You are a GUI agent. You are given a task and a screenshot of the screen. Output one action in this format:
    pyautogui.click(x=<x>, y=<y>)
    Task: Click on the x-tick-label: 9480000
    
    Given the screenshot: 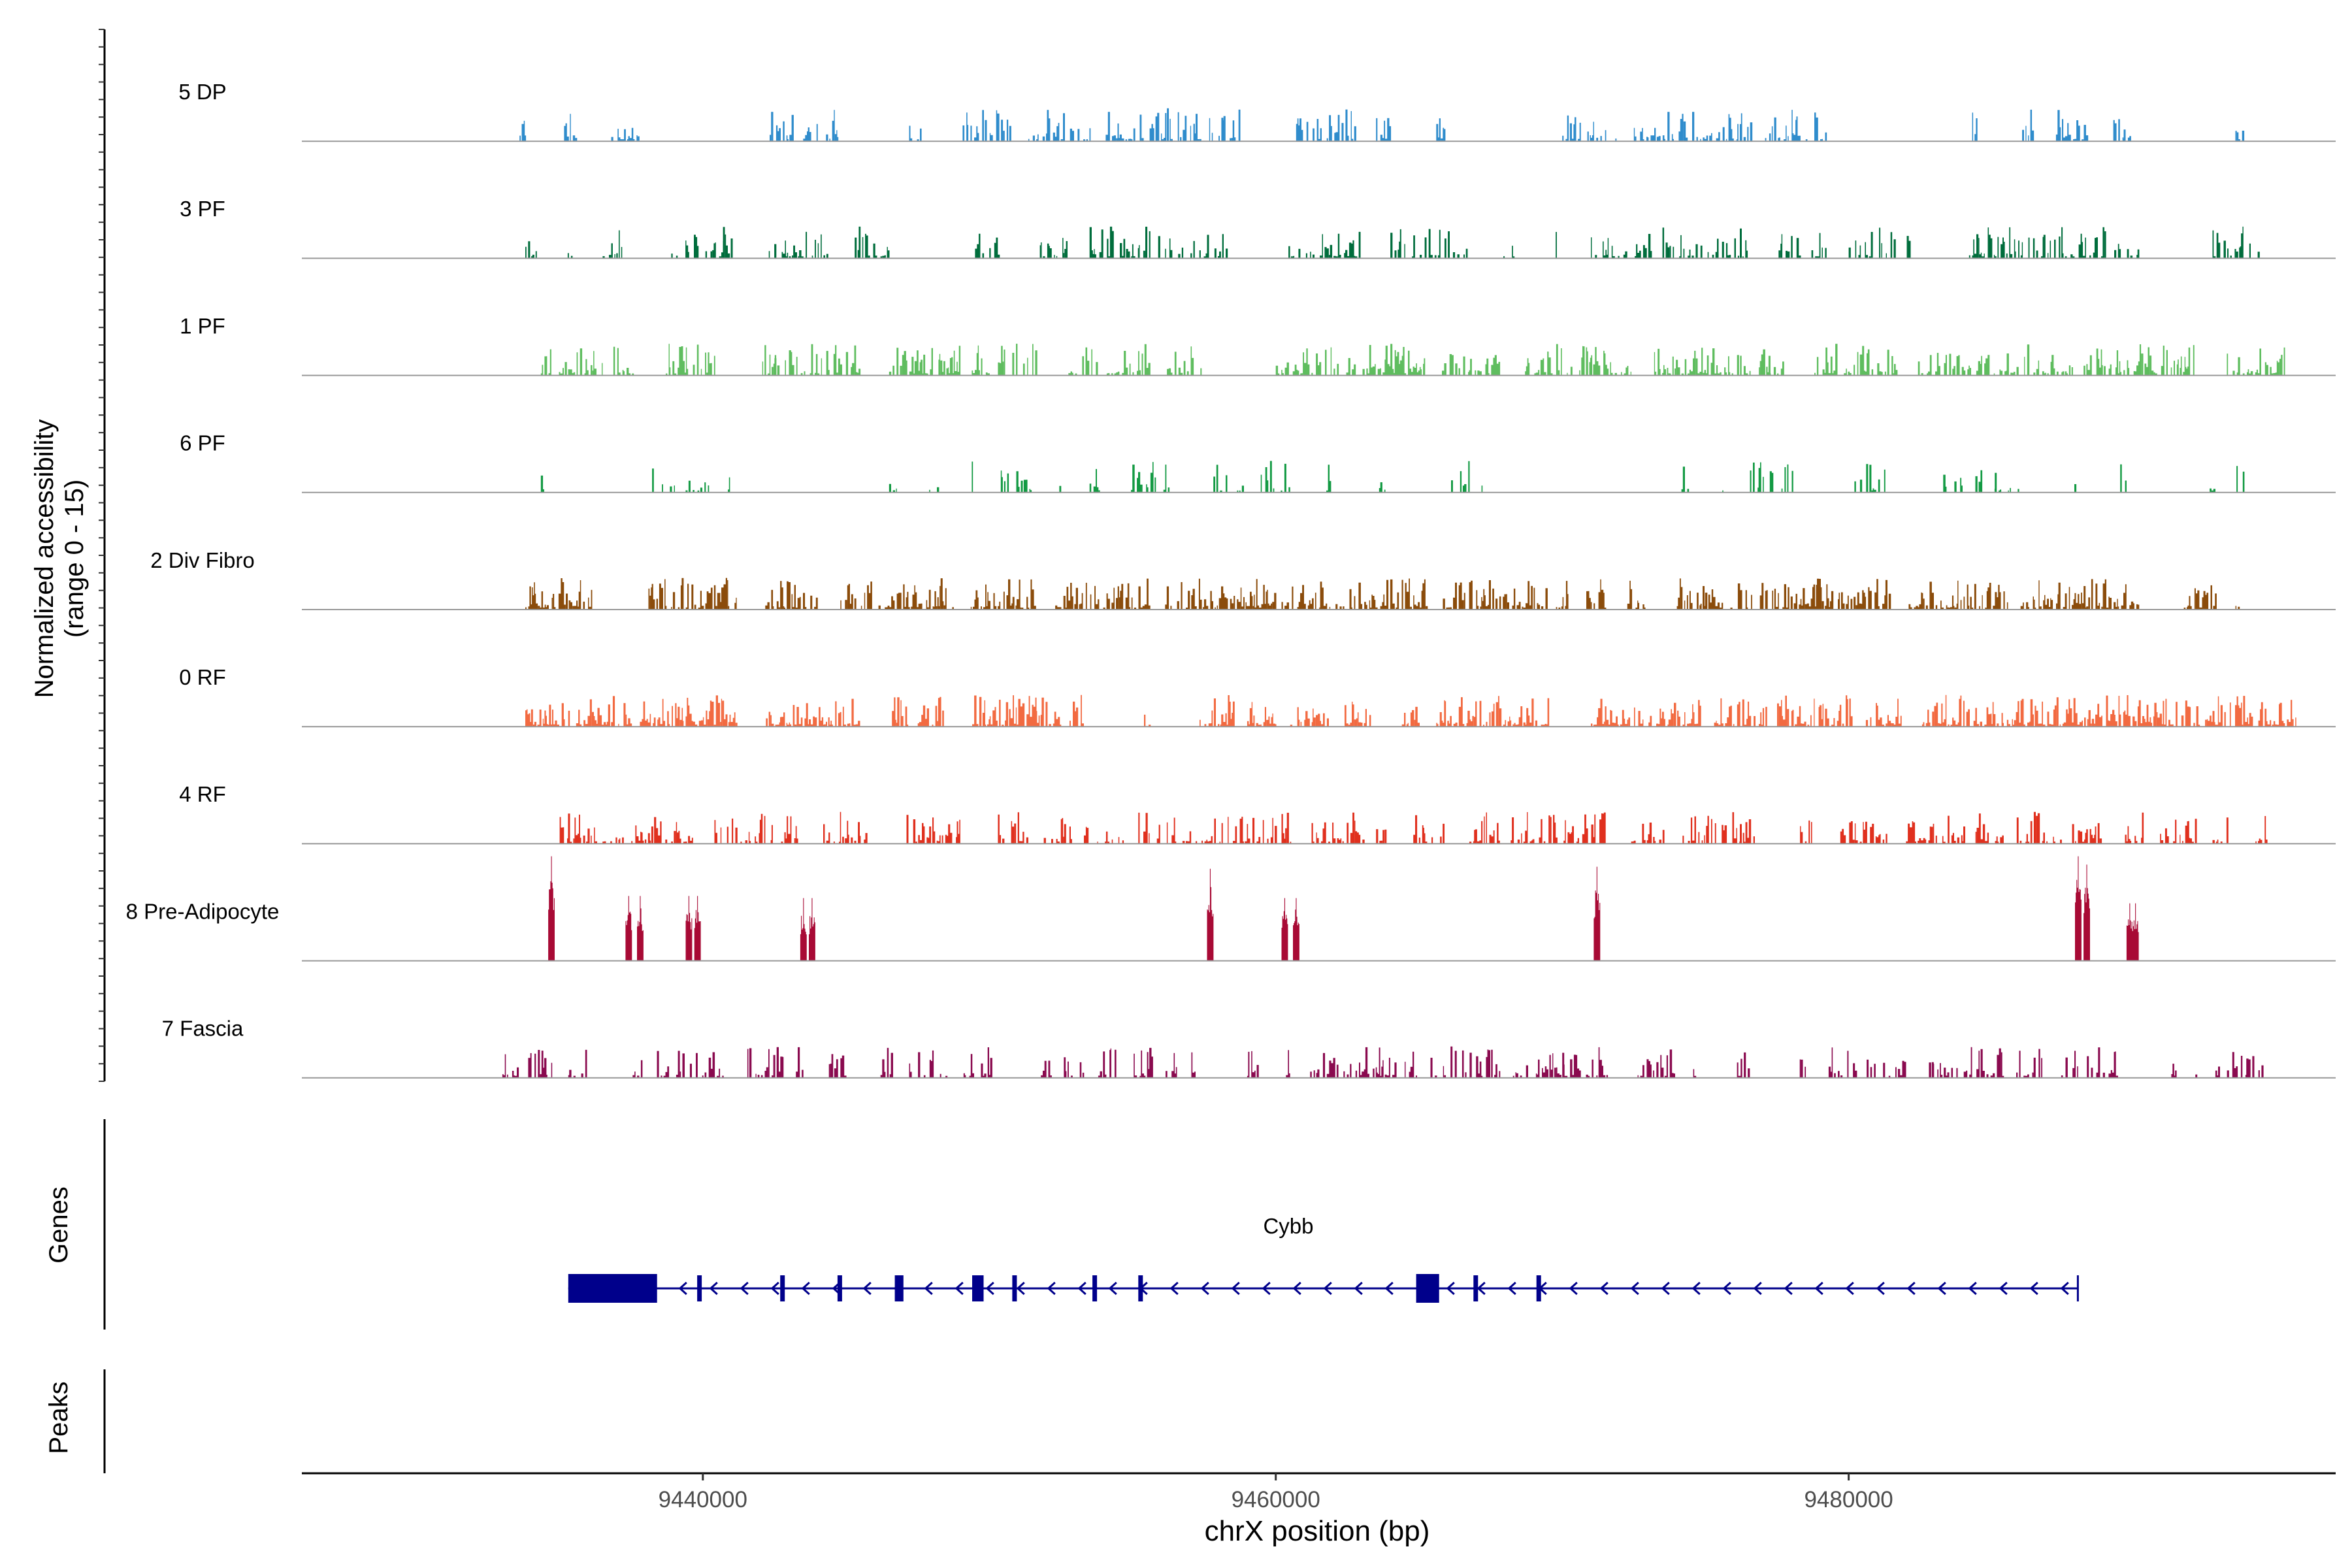 What is the action you would take?
    pyautogui.click(x=1848, y=1499)
    